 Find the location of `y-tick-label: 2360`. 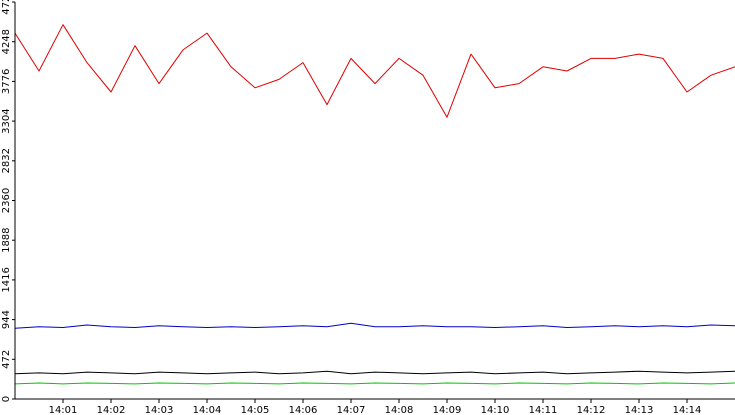

y-tick-label: 2360 is located at coordinates (6, 200).